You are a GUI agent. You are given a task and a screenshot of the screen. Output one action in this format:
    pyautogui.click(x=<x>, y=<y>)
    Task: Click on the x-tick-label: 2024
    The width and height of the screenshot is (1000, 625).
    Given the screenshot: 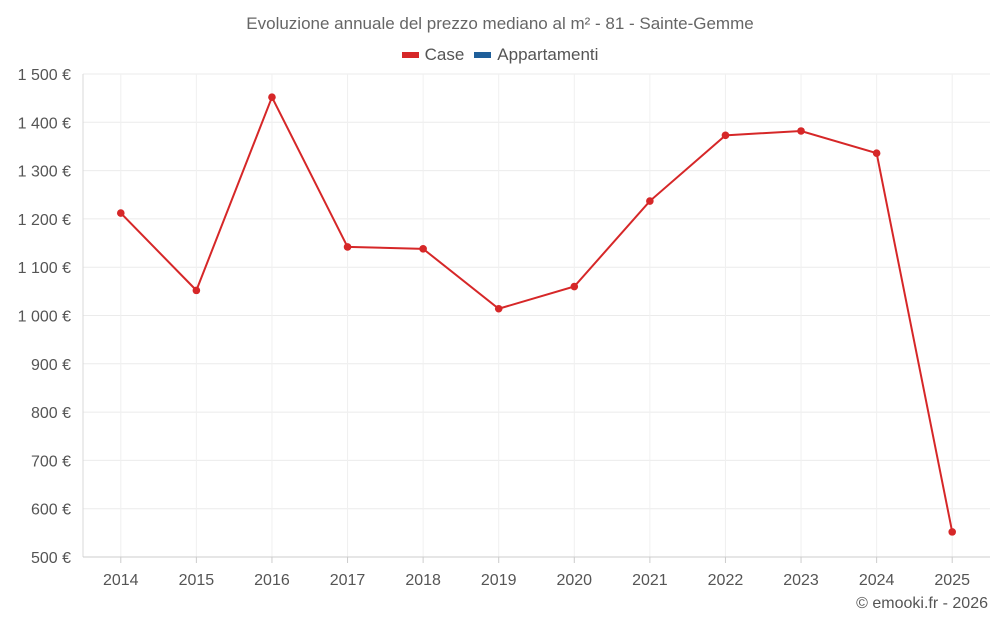 What is the action you would take?
    pyautogui.click(x=877, y=580)
    